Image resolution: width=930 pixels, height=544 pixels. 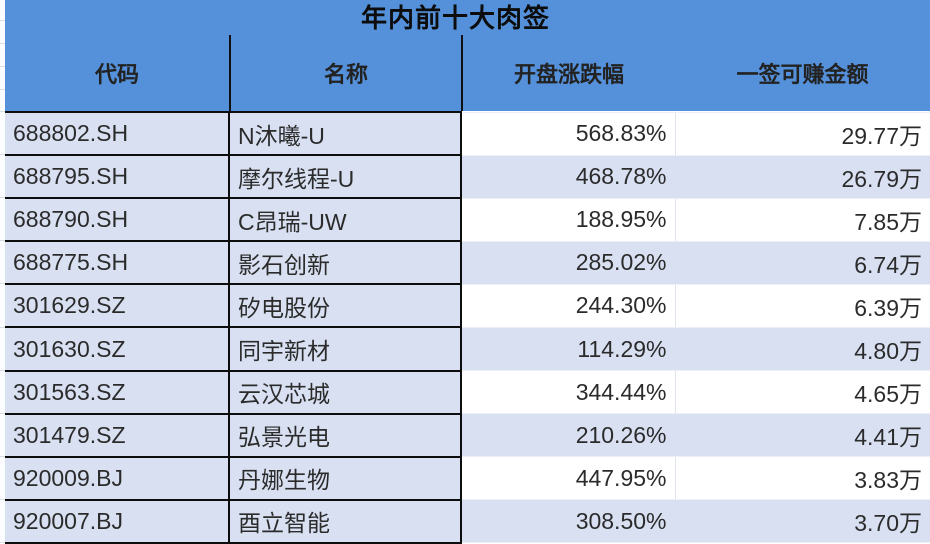 I want to click on table-header-row: 代码 名称 开盘涨跌幅 一签可赚金额, so click(x=467, y=73).